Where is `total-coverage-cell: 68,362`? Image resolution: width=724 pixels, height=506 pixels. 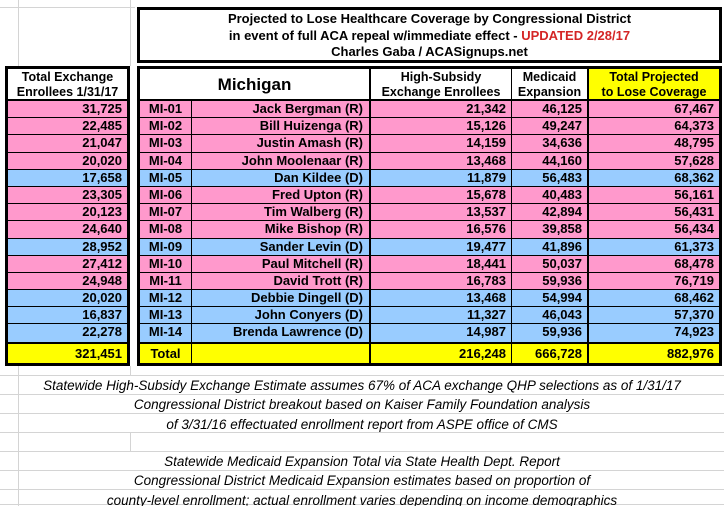
total-coverage-cell: 68,362 is located at coordinates (694, 177).